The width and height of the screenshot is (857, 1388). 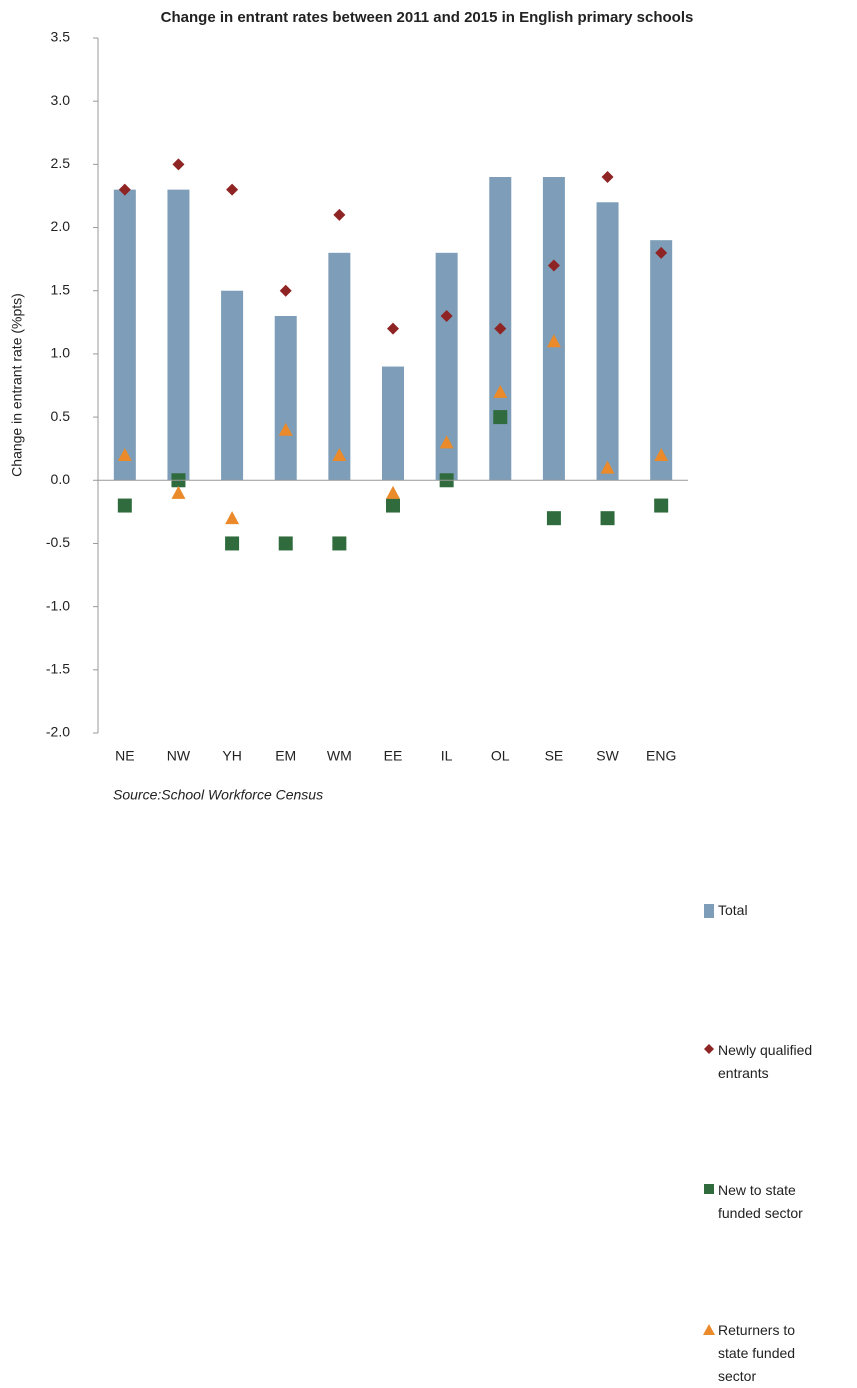 What do you see at coordinates (607, 756) in the screenshot?
I see `x-tick-label: SW` at bounding box center [607, 756].